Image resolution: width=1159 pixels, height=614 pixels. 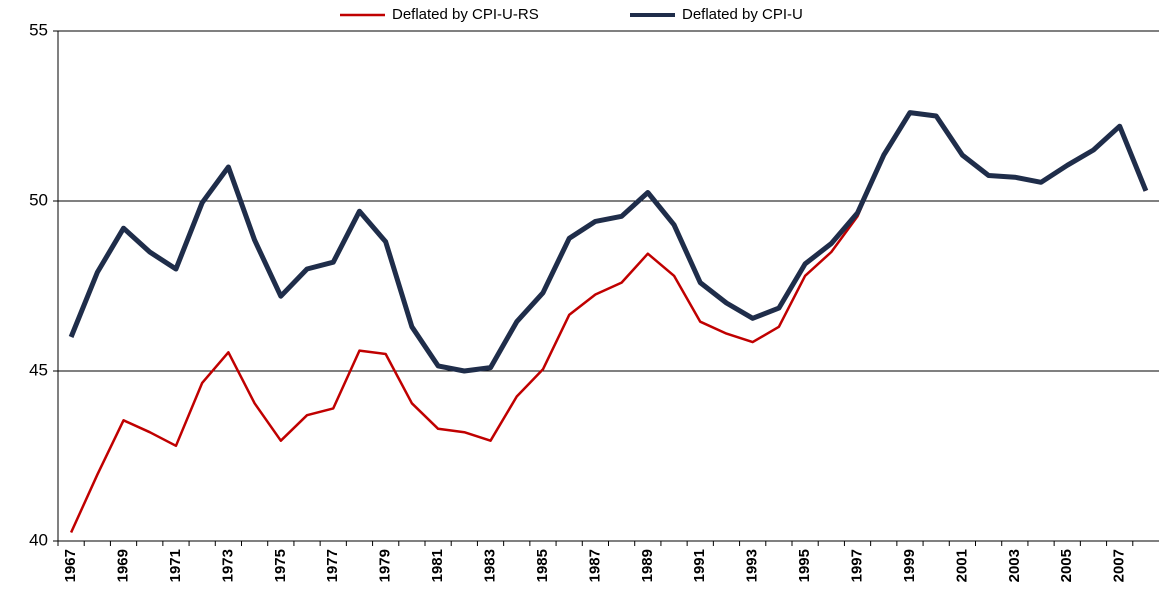 I want to click on x-tick-label: 1993, so click(x=752, y=565).